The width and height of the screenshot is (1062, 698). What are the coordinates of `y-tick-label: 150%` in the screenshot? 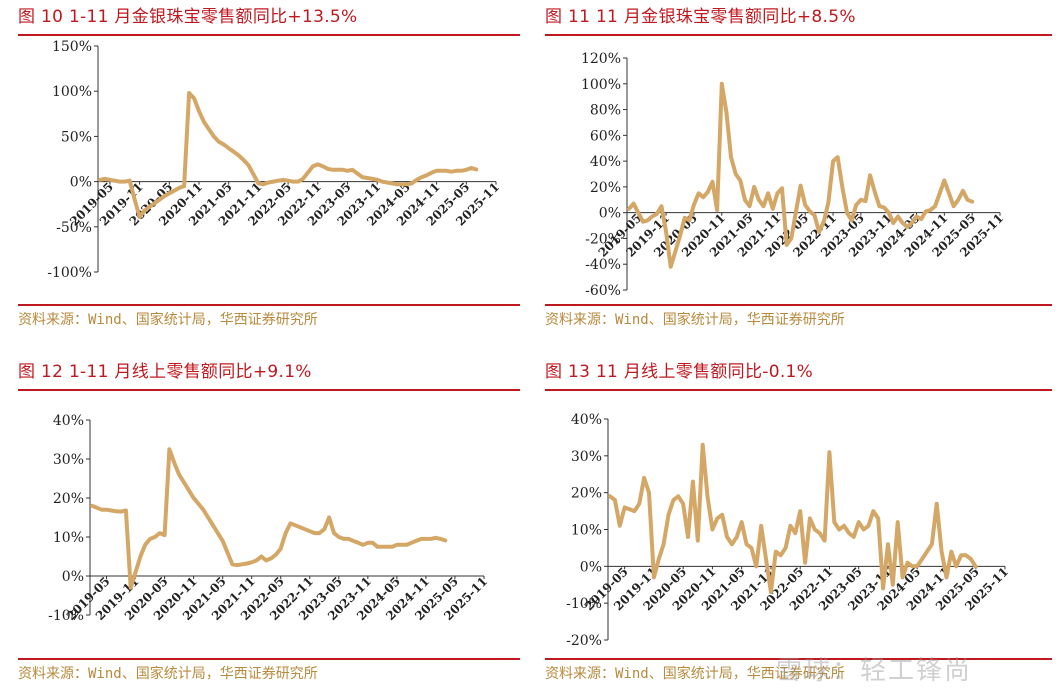 It's located at (72, 47).